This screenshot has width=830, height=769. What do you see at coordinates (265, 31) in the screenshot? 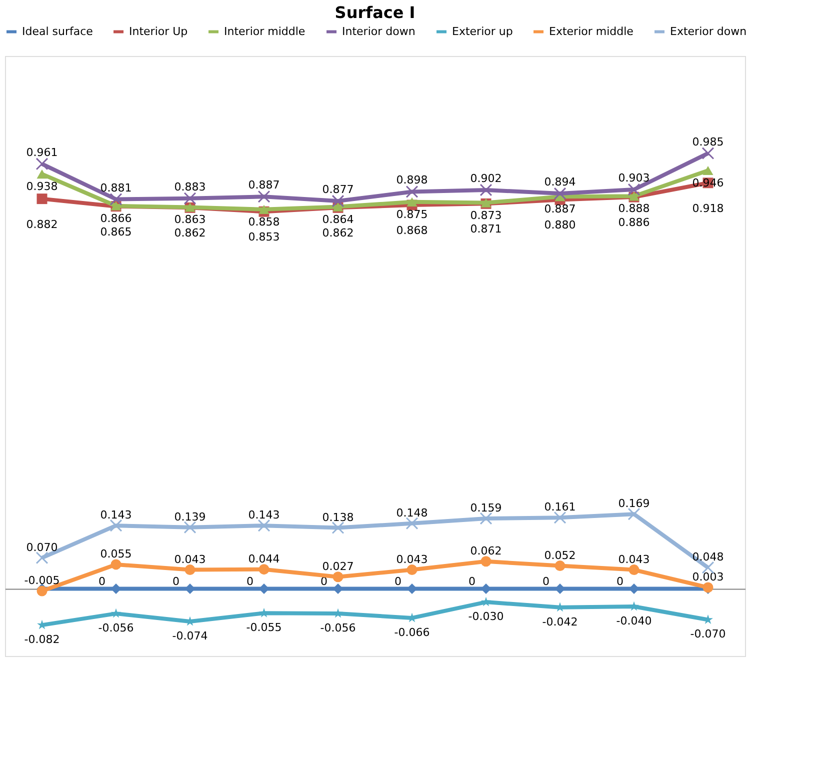
I see `legend-label: Interior middle` at bounding box center [265, 31].